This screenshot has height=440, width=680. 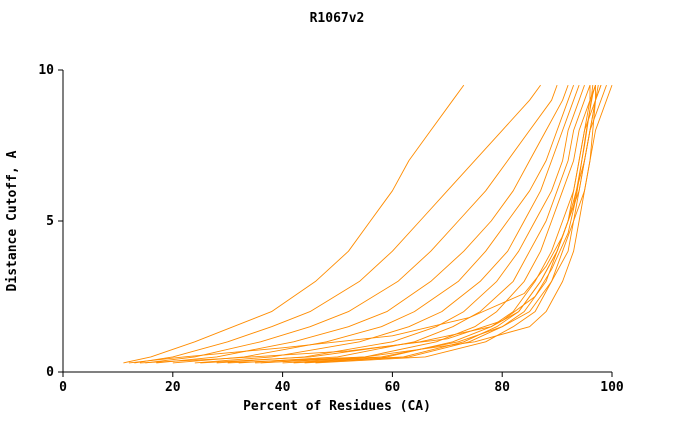 What do you see at coordinates (393, 387) in the screenshot?
I see `x-tick-label: 60` at bounding box center [393, 387].